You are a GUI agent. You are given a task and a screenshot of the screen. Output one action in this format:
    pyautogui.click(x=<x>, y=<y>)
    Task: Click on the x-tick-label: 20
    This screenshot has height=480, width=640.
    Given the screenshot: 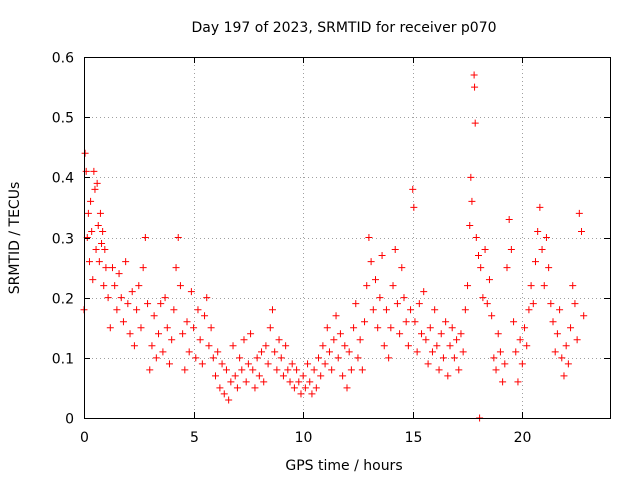 What is the action you would take?
    pyautogui.click(x=523, y=438)
    